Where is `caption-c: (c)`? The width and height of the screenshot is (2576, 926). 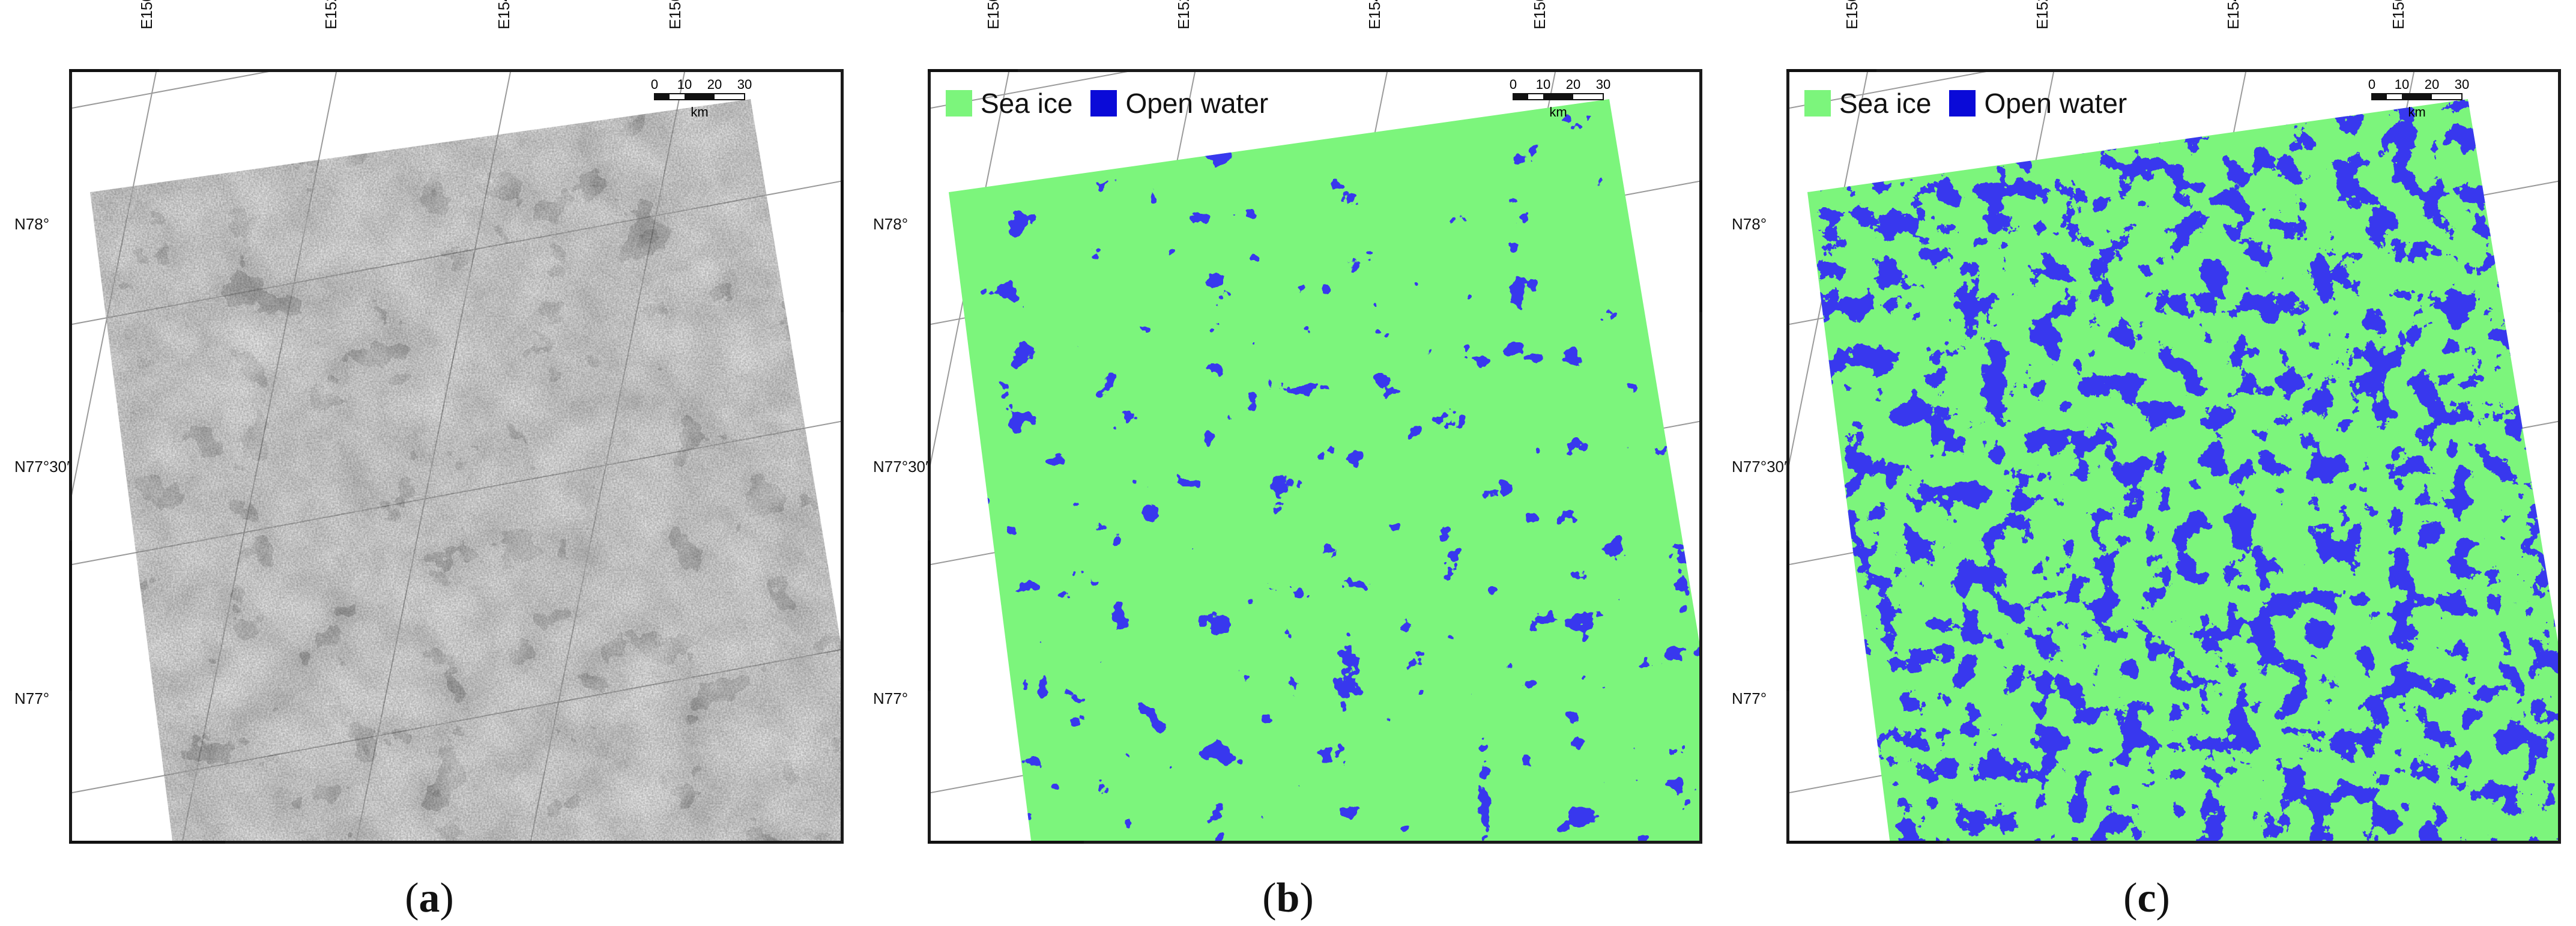
caption-c: (c) is located at coordinates (2146, 898).